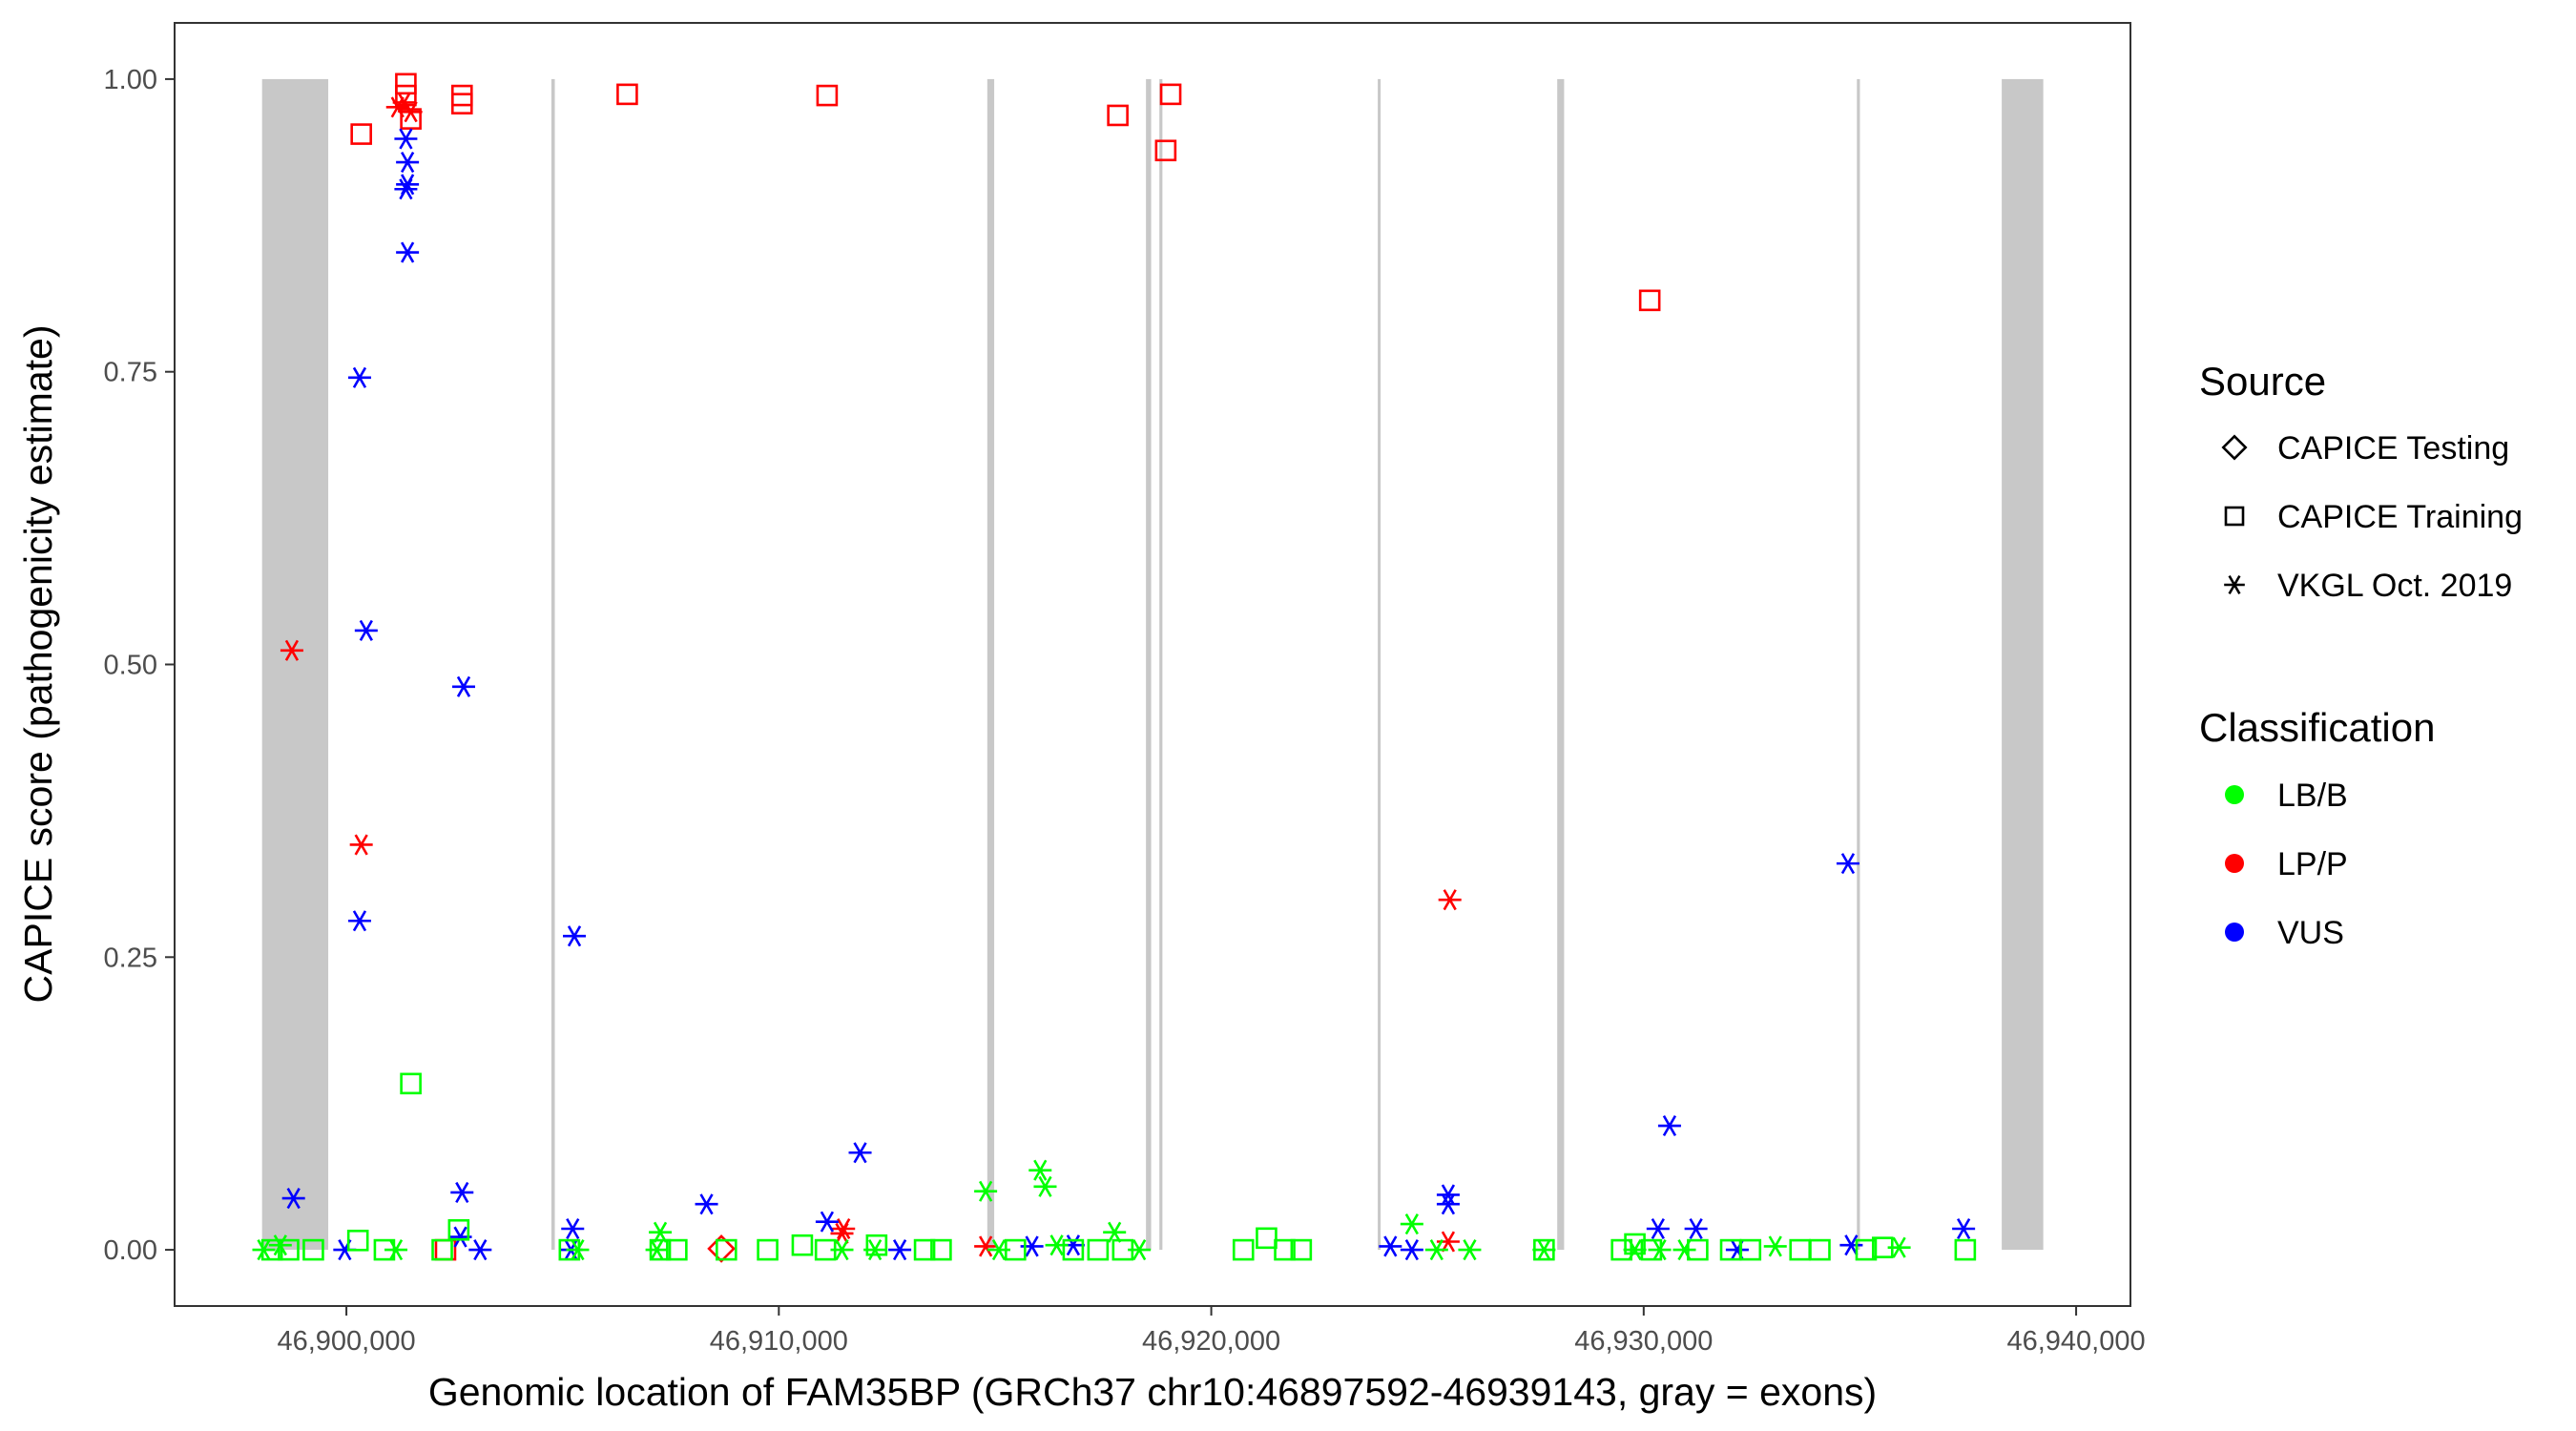 This screenshot has height=1431, width=2576. I want to click on legend-item-label: CAPICE Testing, so click(2393, 448).